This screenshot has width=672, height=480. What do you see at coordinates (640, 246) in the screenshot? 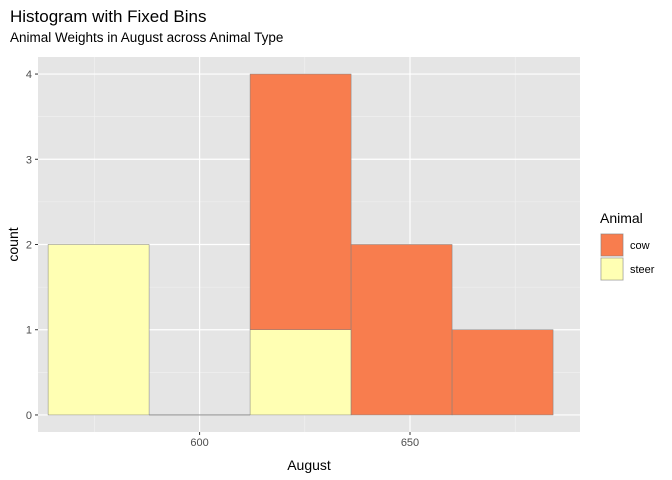
I see `legend-label-cow: cow` at bounding box center [640, 246].